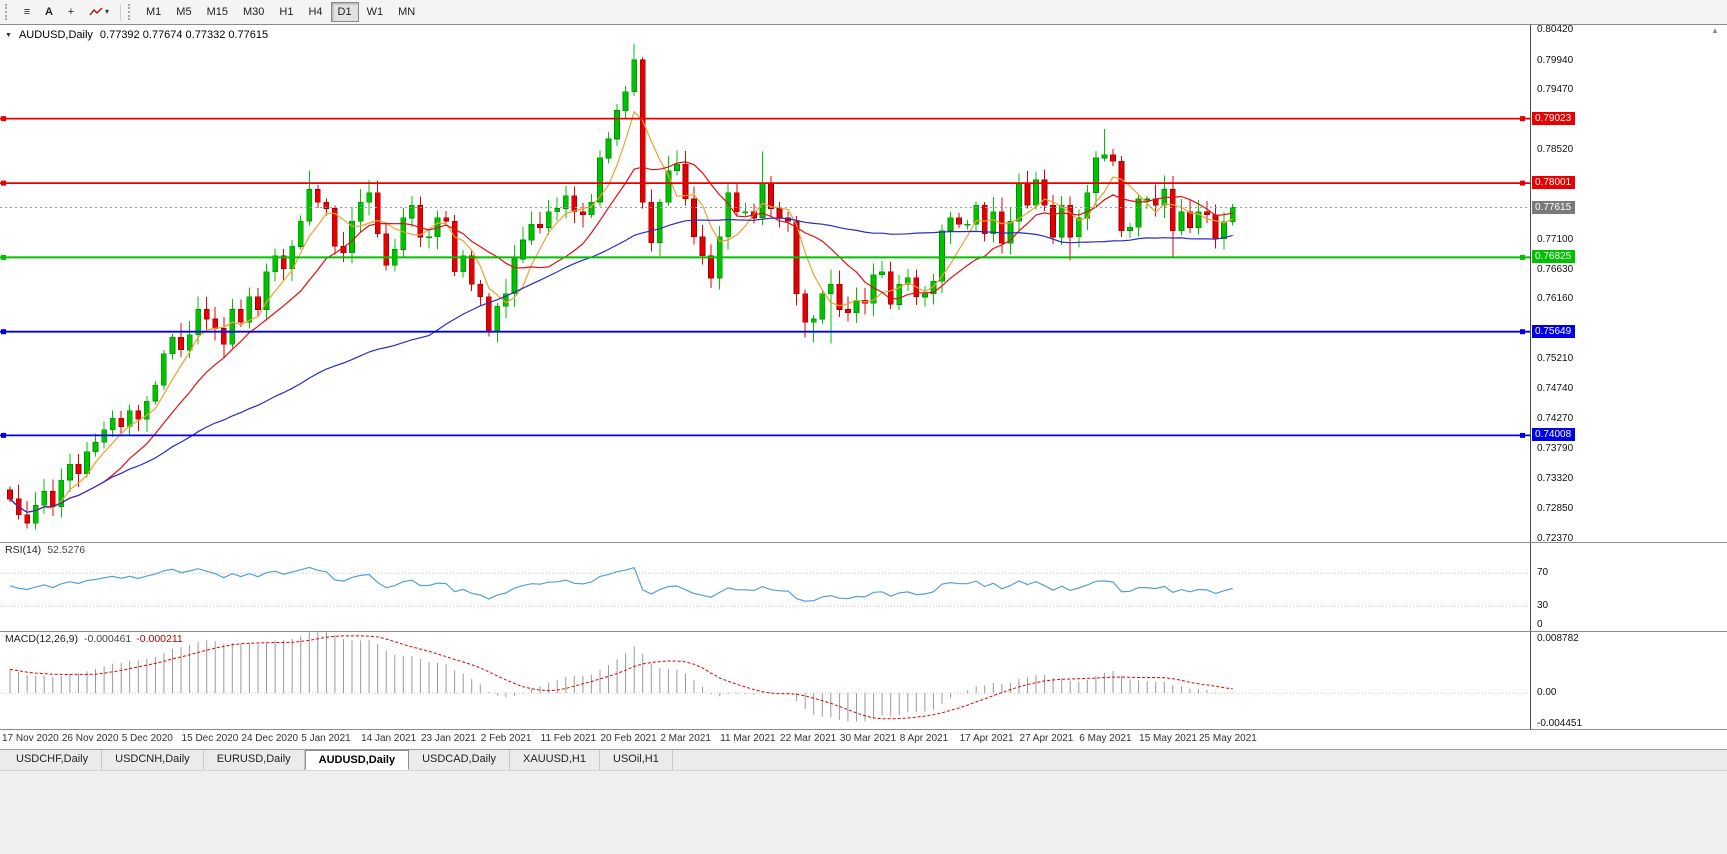  I want to click on date-label: 25 May 2021, so click(1228, 738).